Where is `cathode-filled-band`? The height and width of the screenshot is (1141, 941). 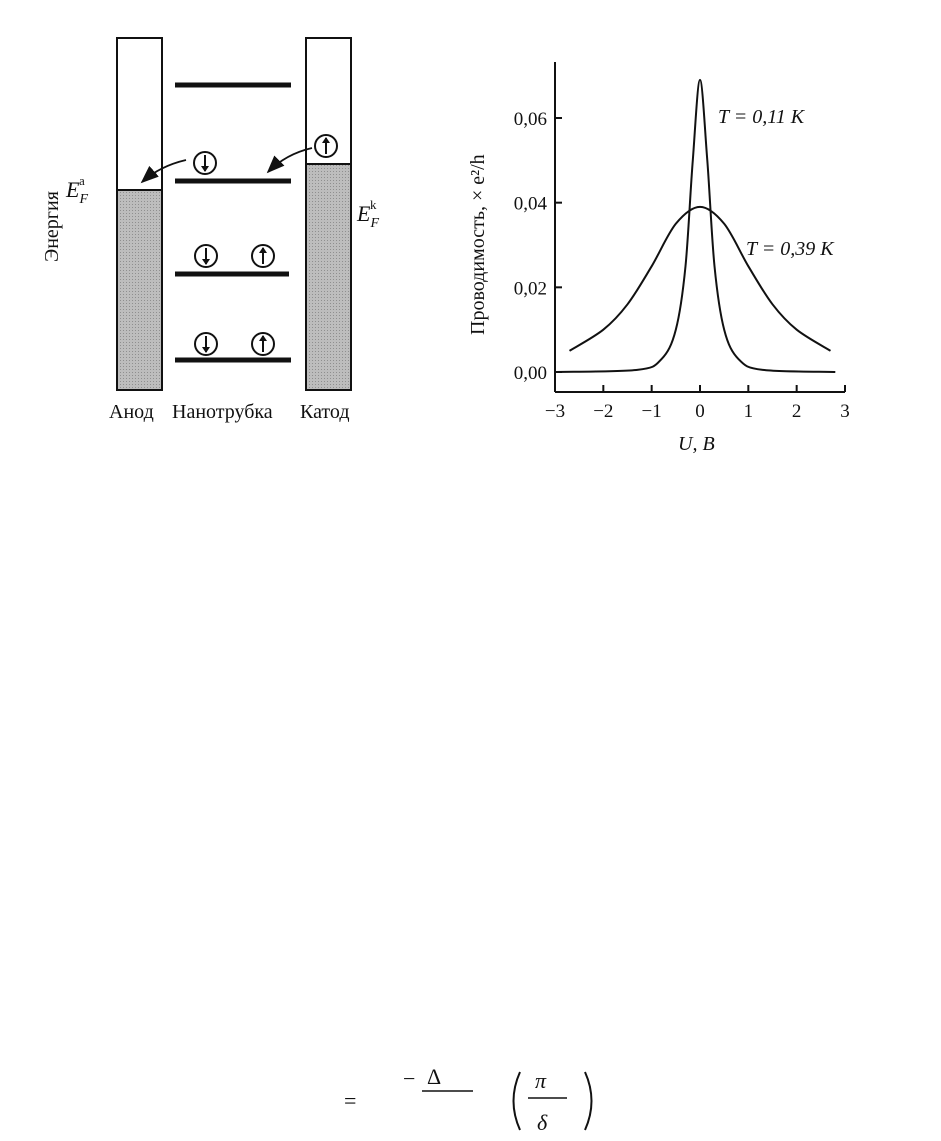
cathode-filled-band is located at coordinates (328, 276).